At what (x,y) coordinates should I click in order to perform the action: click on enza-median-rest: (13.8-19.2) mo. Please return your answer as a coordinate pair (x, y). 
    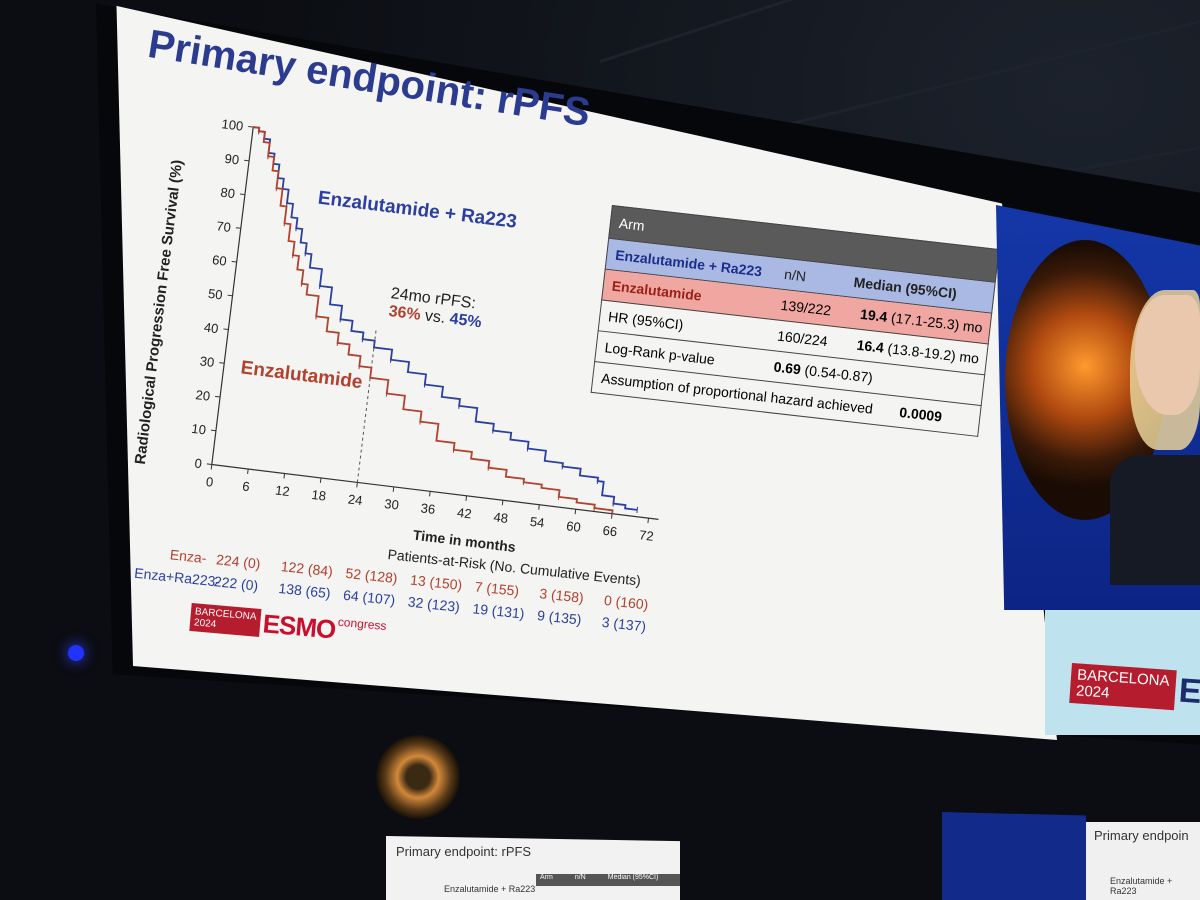
    Looking at the image, I should click on (933, 353).